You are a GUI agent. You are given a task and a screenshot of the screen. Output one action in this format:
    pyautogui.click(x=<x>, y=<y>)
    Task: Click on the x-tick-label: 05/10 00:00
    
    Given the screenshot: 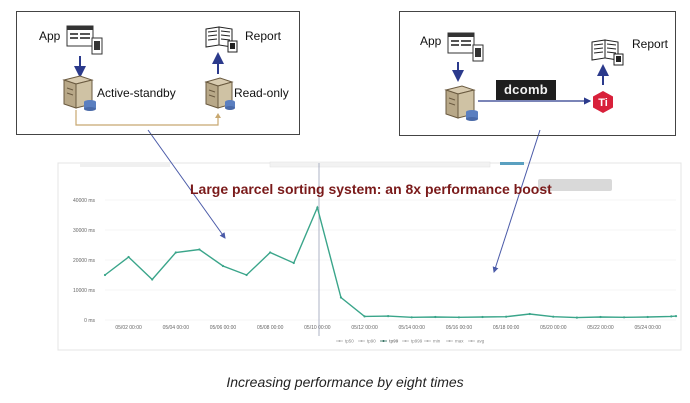 What is the action you would take?
    pyautogui.click(x=317, y=328)
    